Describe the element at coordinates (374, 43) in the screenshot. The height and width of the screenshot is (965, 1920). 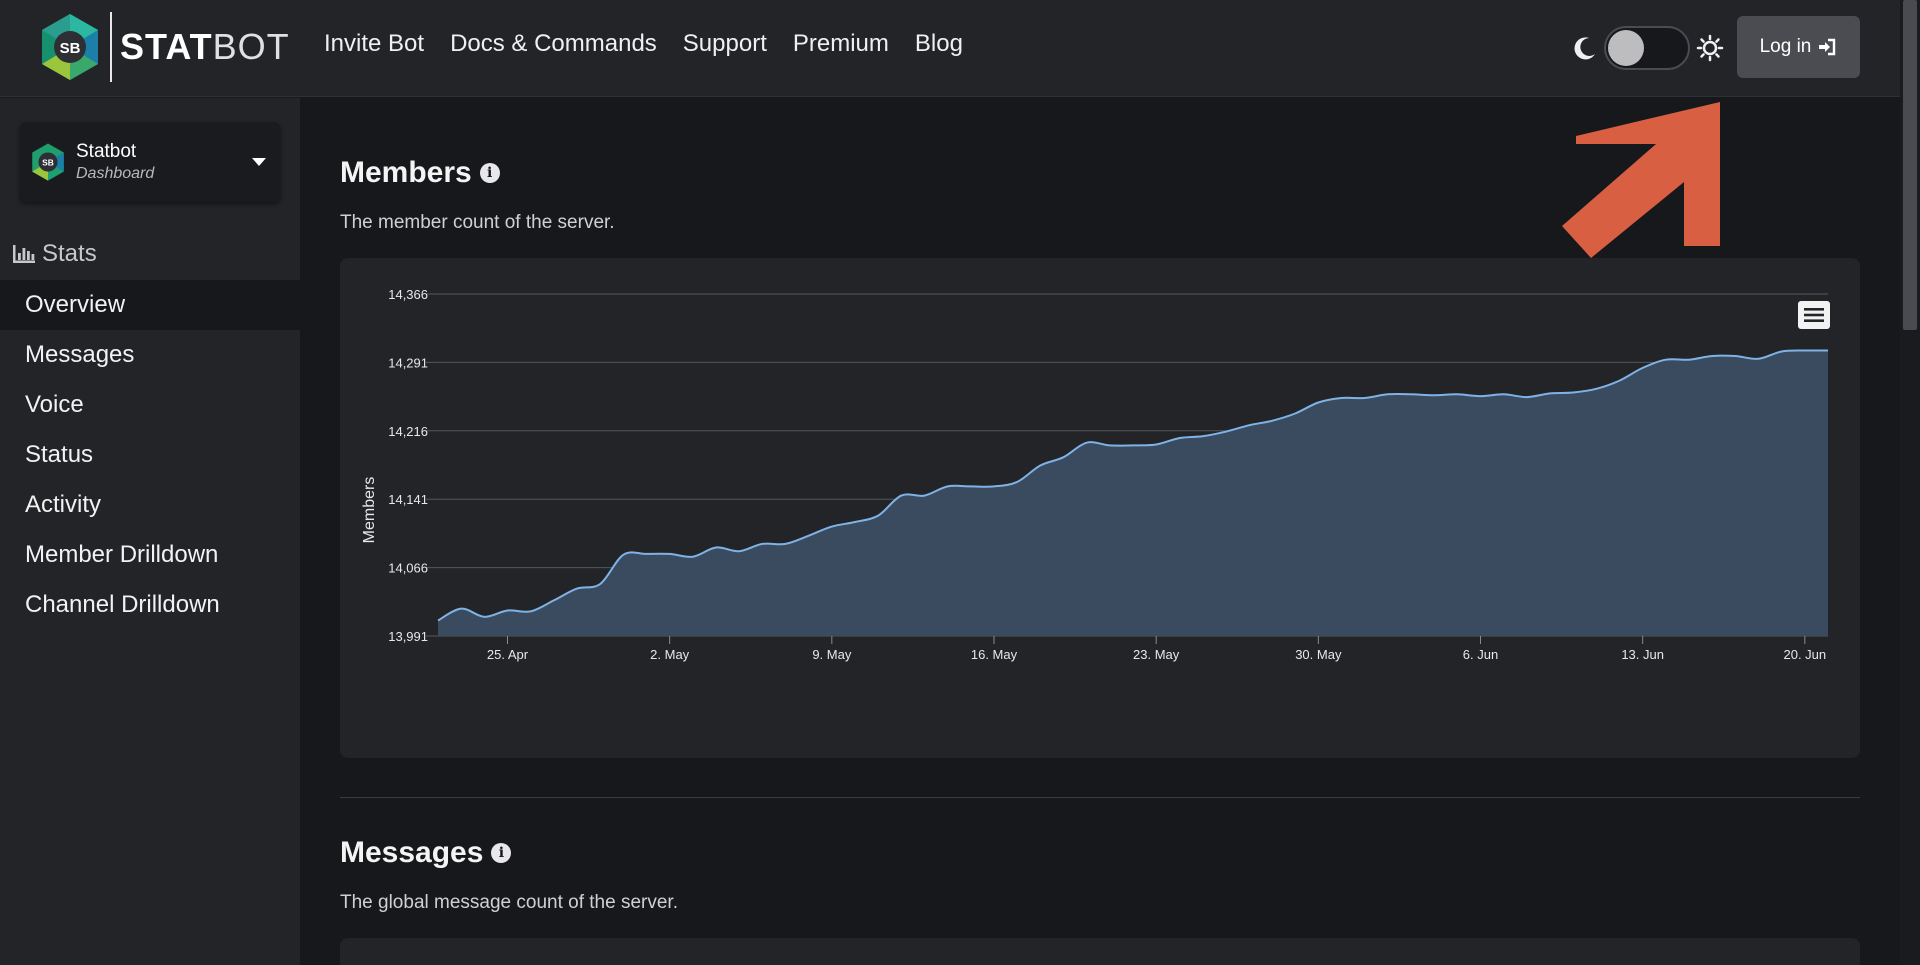
I see `nav-invite-bot: Invite Bot` at that location.